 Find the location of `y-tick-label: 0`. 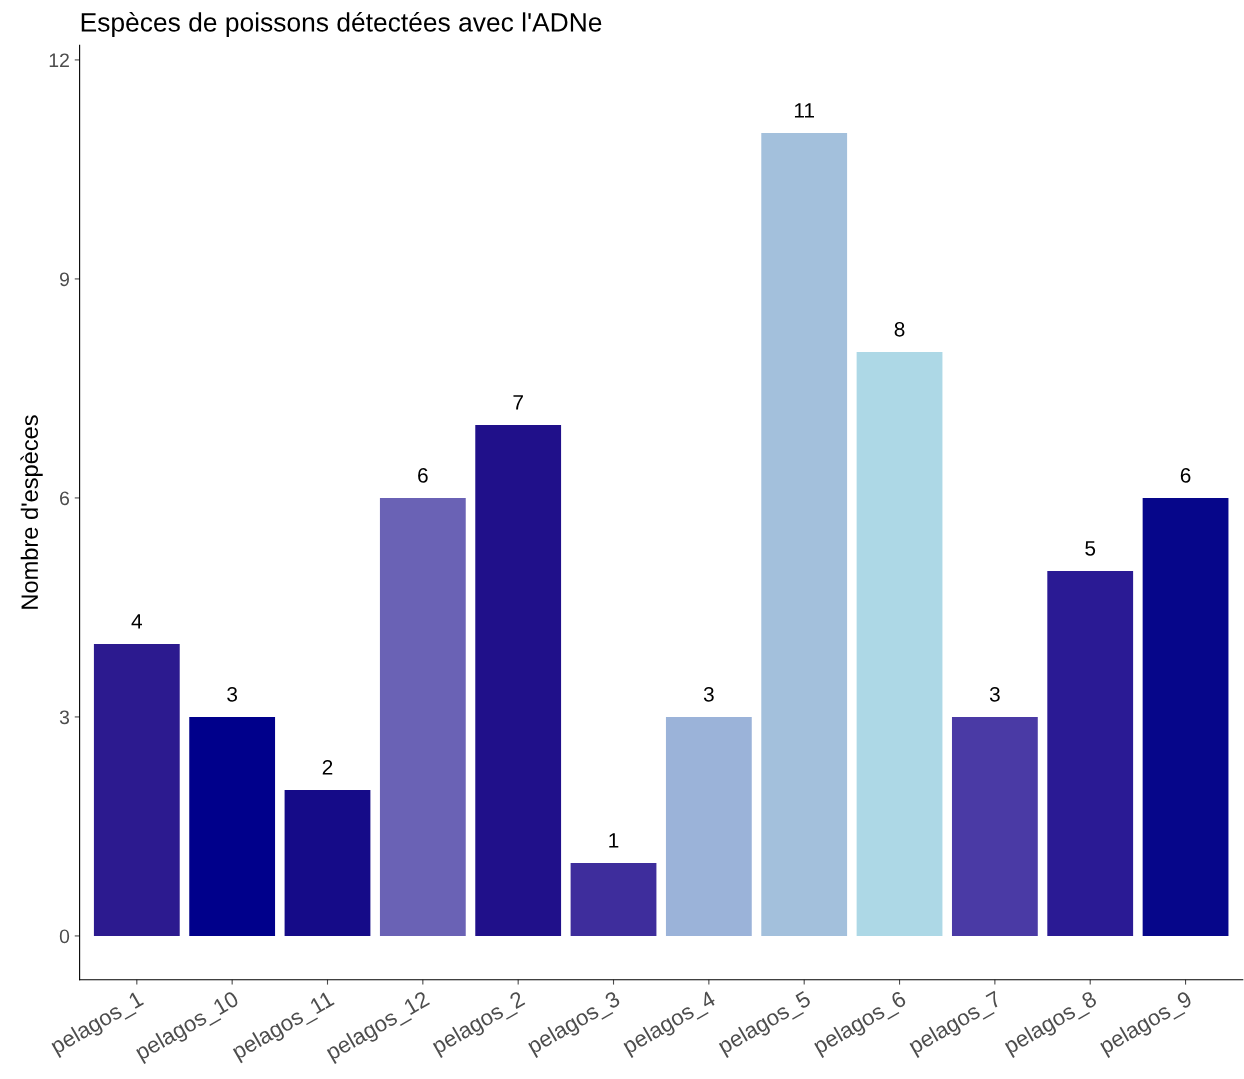

y-tick-label: 0 is located at coordinates (64, 936).